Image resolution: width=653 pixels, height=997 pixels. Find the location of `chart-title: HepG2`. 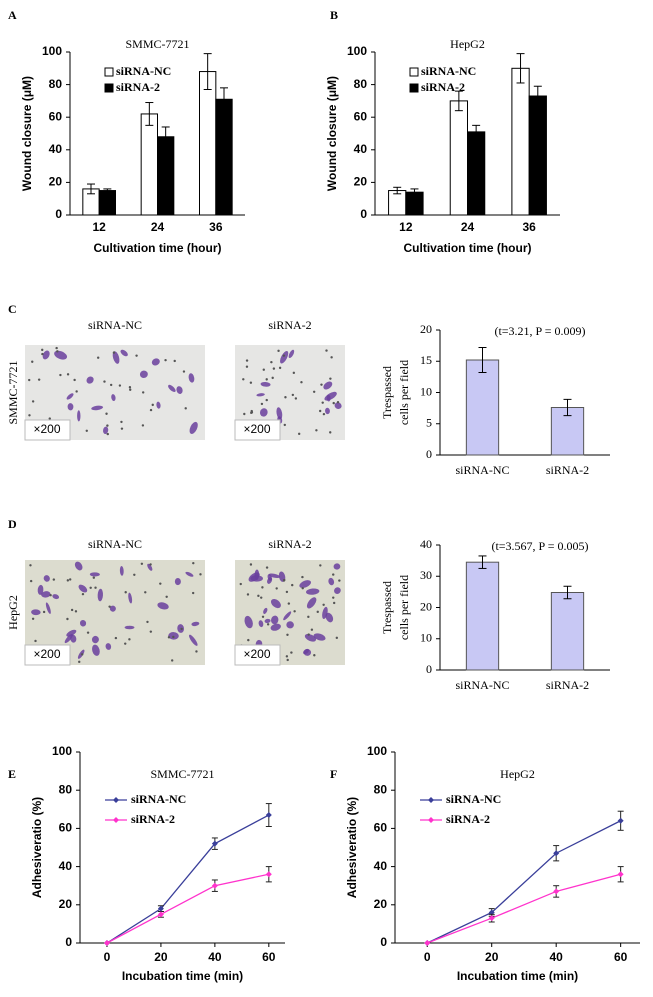

chart-title: HepG2 is located at coordinates (517, 774).